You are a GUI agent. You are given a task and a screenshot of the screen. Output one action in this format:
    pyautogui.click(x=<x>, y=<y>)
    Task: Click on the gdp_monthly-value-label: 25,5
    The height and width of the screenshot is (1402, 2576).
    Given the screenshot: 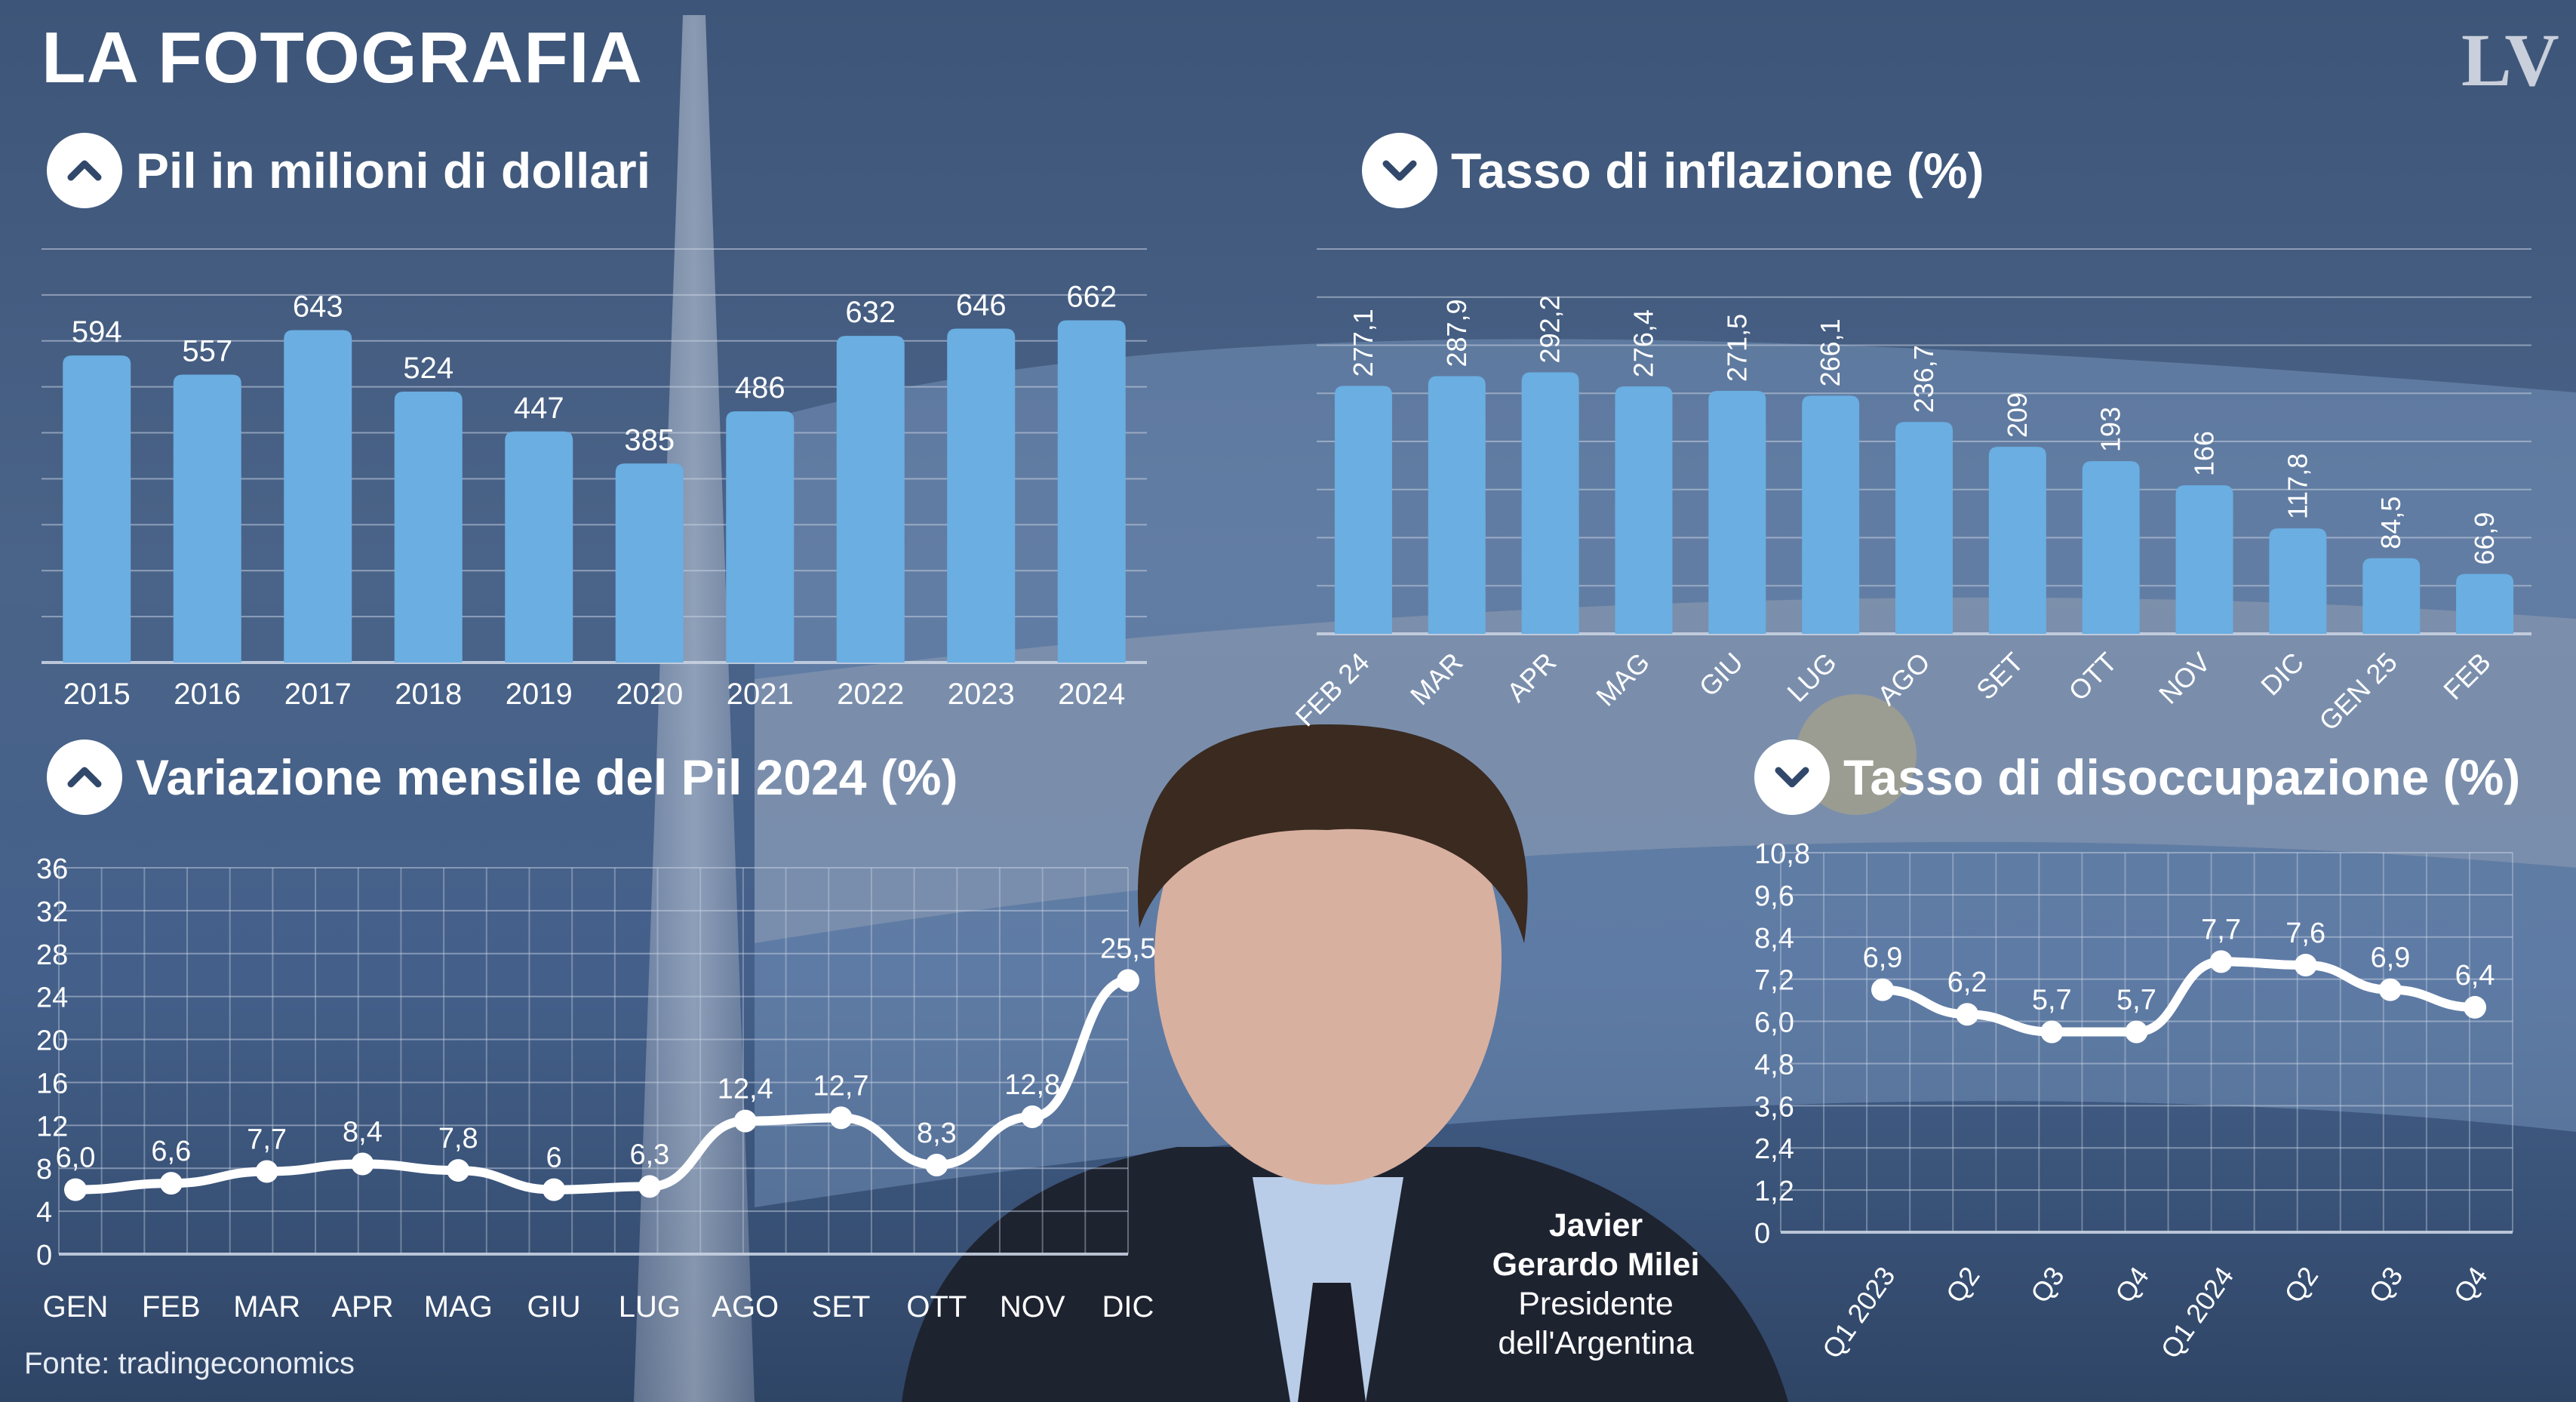 What is the action you would take?
    pyautogui.click(x=1128, y=948)
    